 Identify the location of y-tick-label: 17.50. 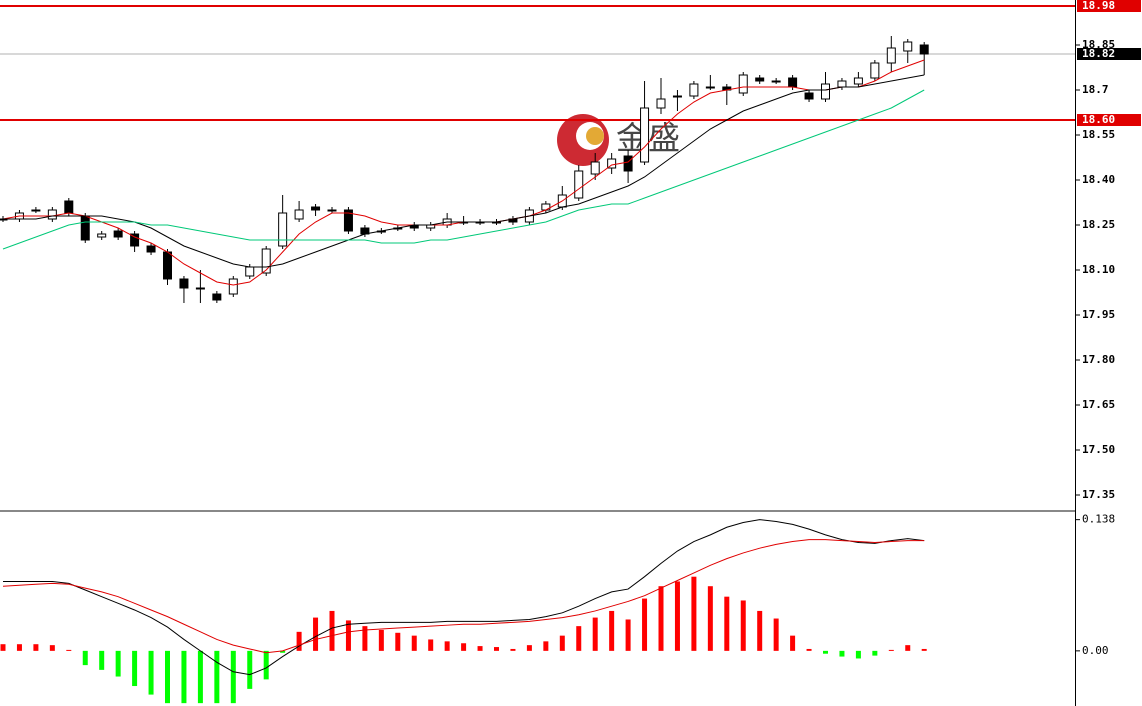
(1098, 449).